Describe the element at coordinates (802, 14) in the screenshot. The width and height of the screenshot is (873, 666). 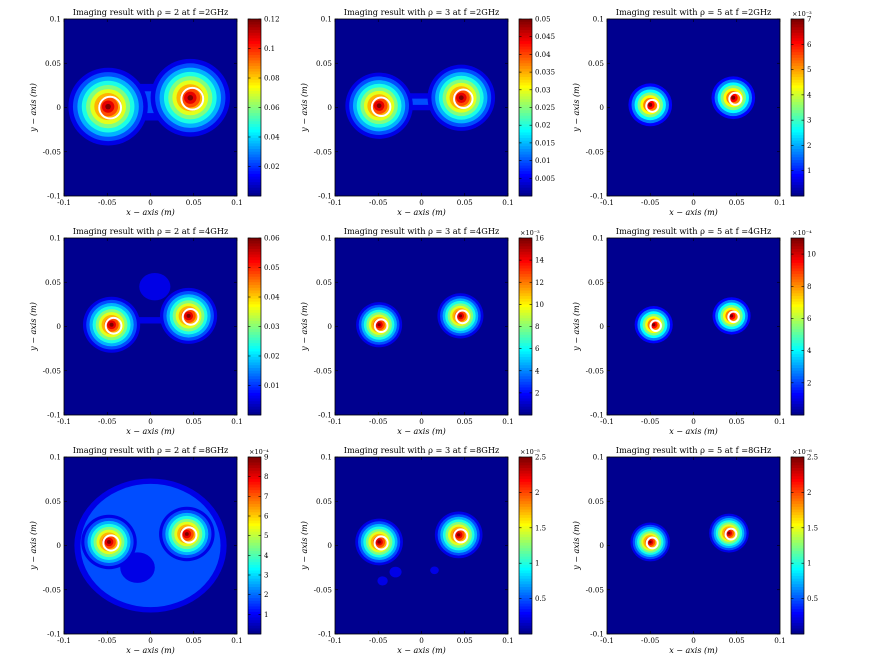
I see `colorbar-exponent: ×10⁻³` at that location.